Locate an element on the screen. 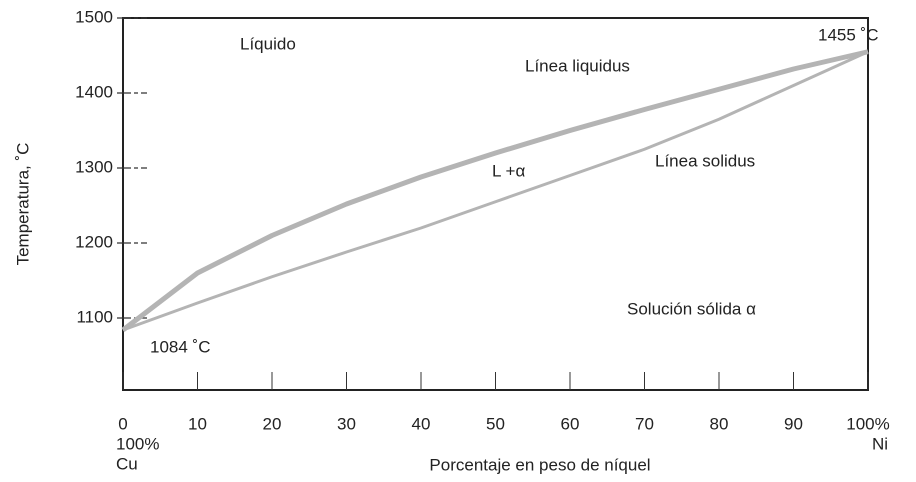  annotation: Solución sólida α is located at coordinates (691, 308).